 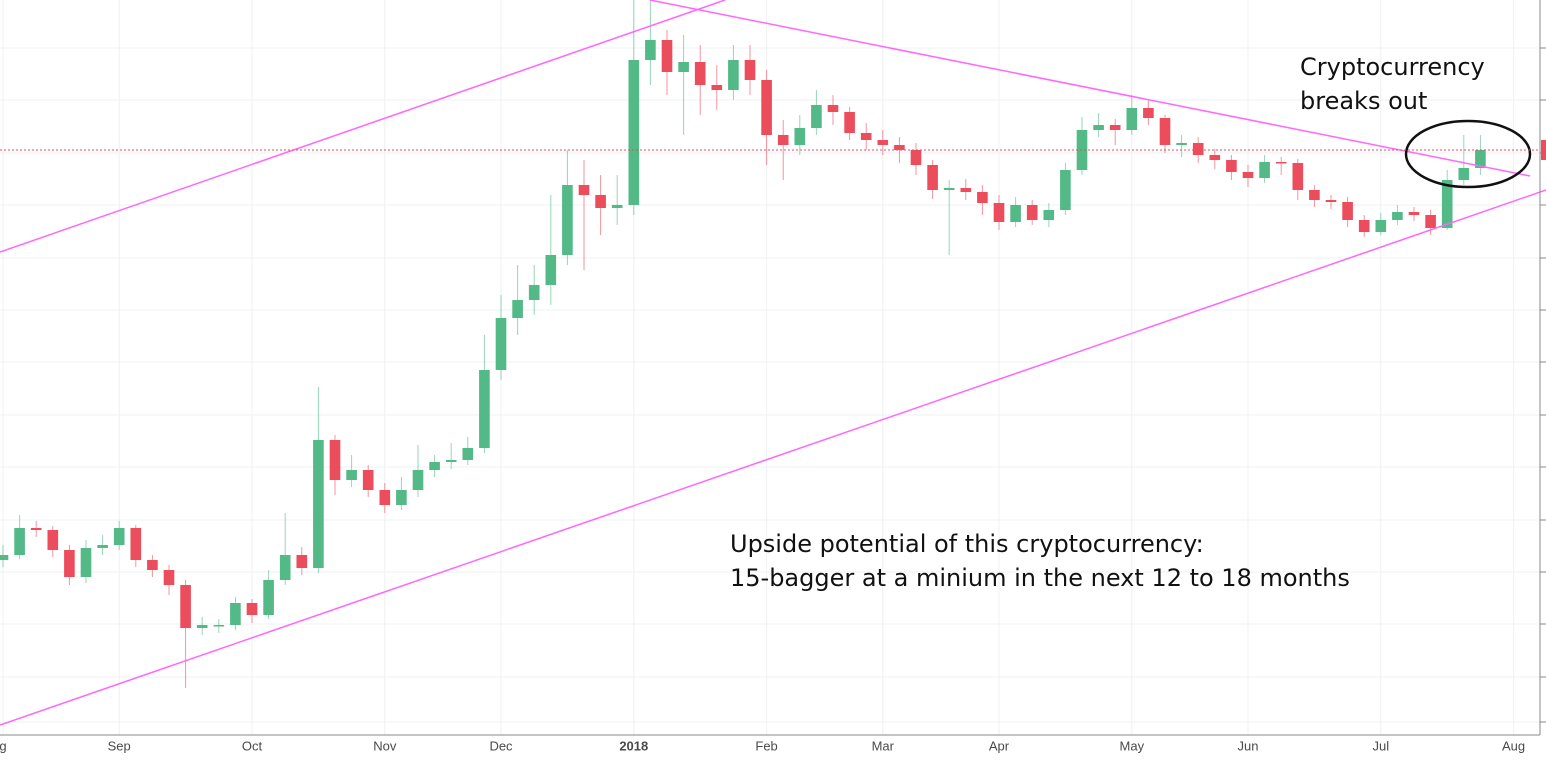 I want to click on x-tick-label: Jun, so click(x=1248, y=745).